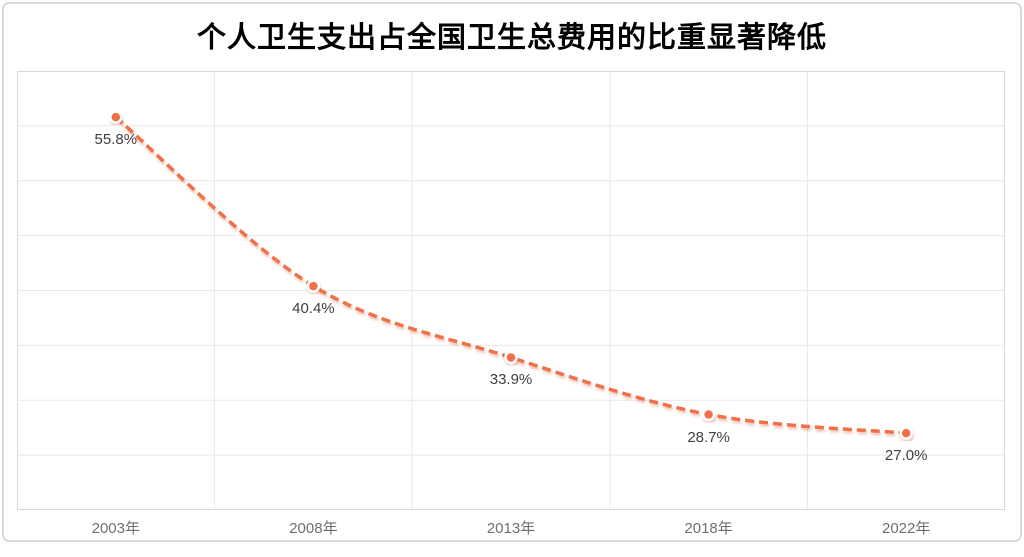 This screenshot has height=557, width=1024. I want to click on data-label: 40.4%, so click(313, 309).